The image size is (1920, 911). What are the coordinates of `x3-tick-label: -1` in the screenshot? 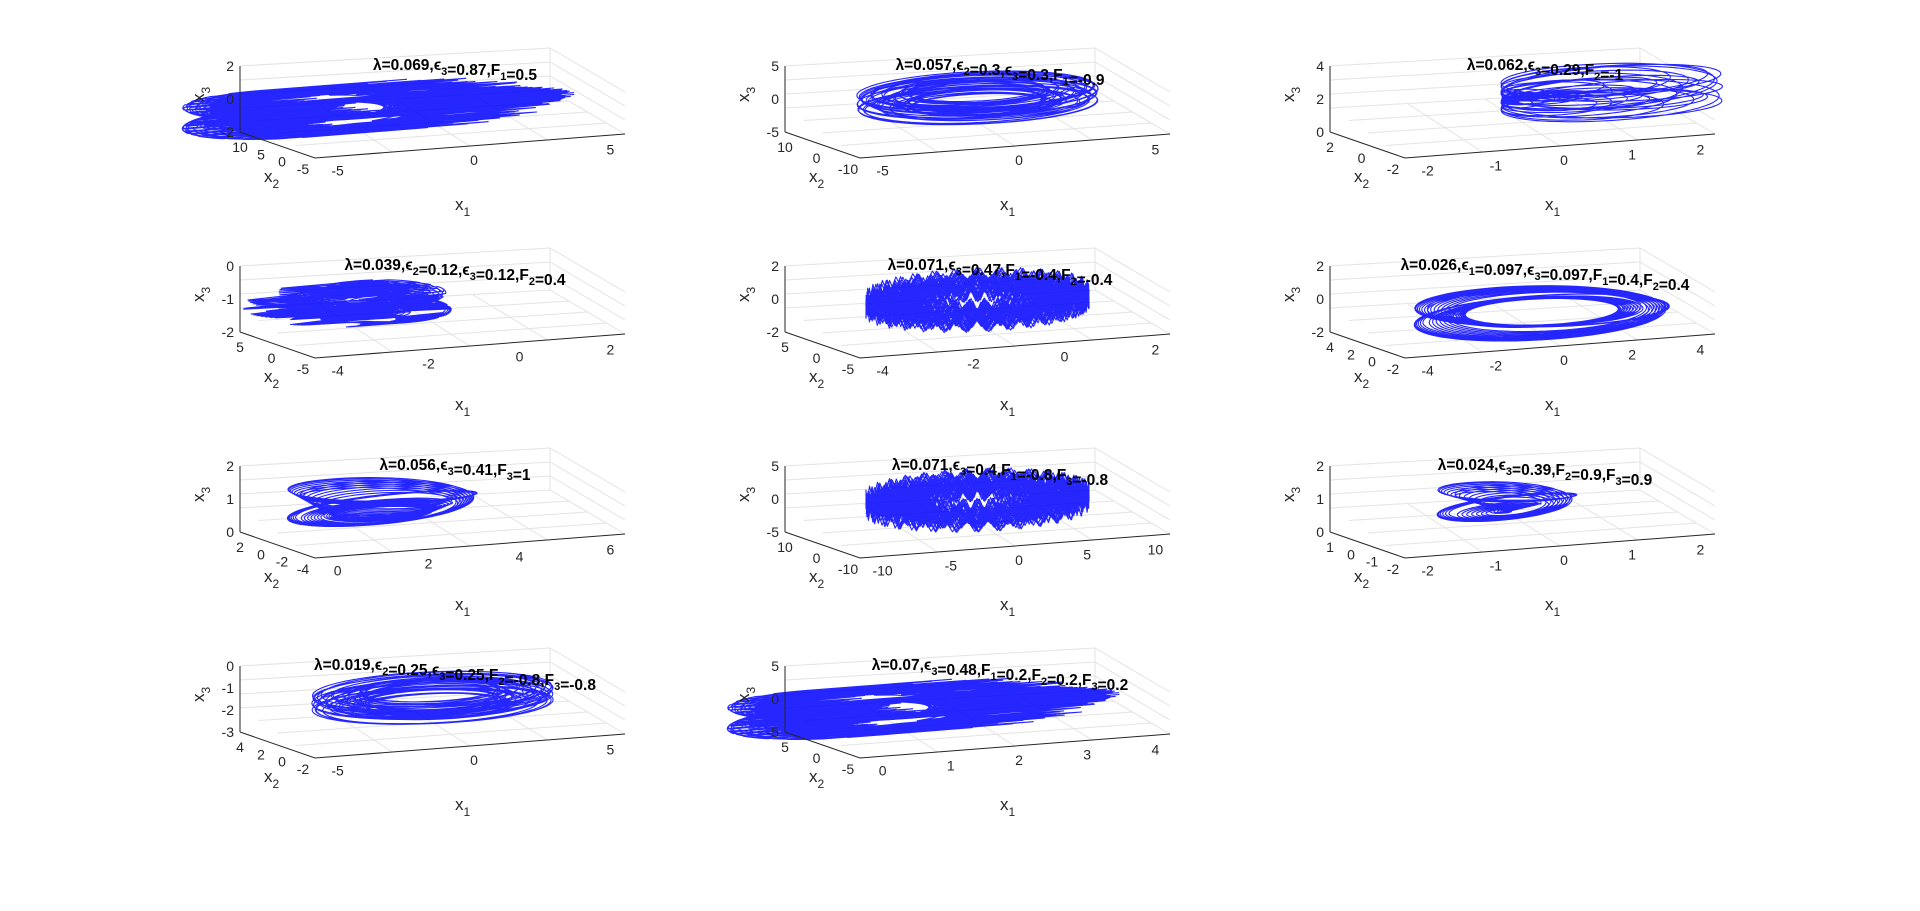 It's located at (228, 299).